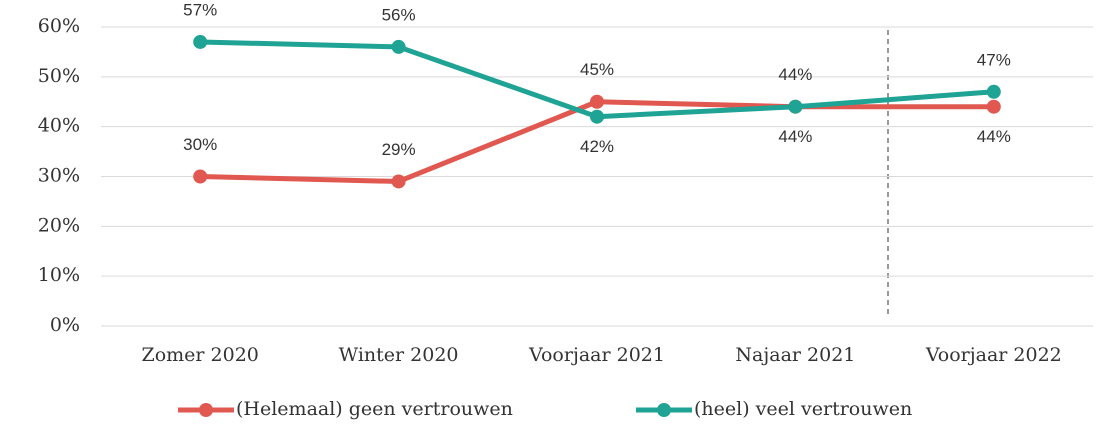 The image size is (1101, 425). What do you see at coordinates (65, 325) in the screenshot?
I see `y-tick-label: 0%` at bounding box center [65, 325].